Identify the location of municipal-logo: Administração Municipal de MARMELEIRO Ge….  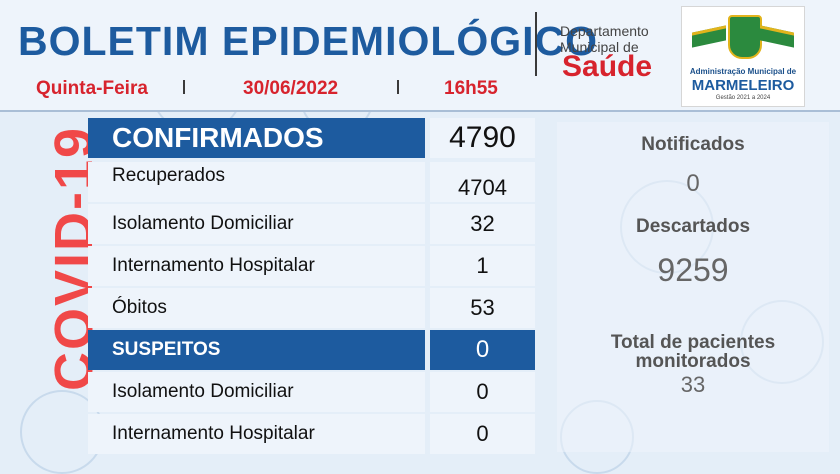
(743, 56).